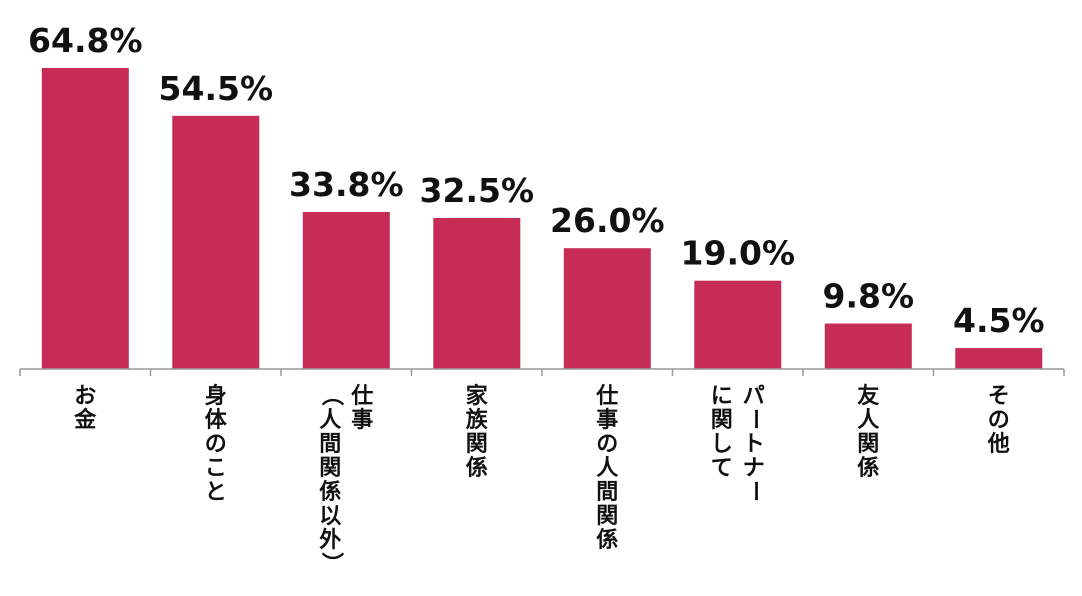 The image size is (1082, 596). Describe the element at coordinates (542, 372) in the screenshot. I see `x-axis-ticks` at that location.